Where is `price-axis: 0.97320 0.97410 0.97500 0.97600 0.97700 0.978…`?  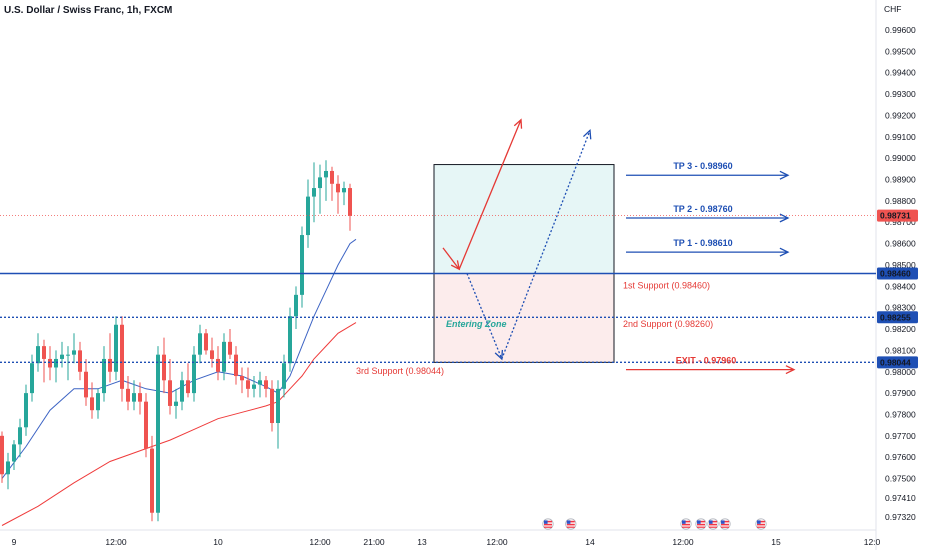
price-axis: 0.97320 0.97410 0.97500 0.97600 0.97700 0.978… is located at coordinates (897, 273).